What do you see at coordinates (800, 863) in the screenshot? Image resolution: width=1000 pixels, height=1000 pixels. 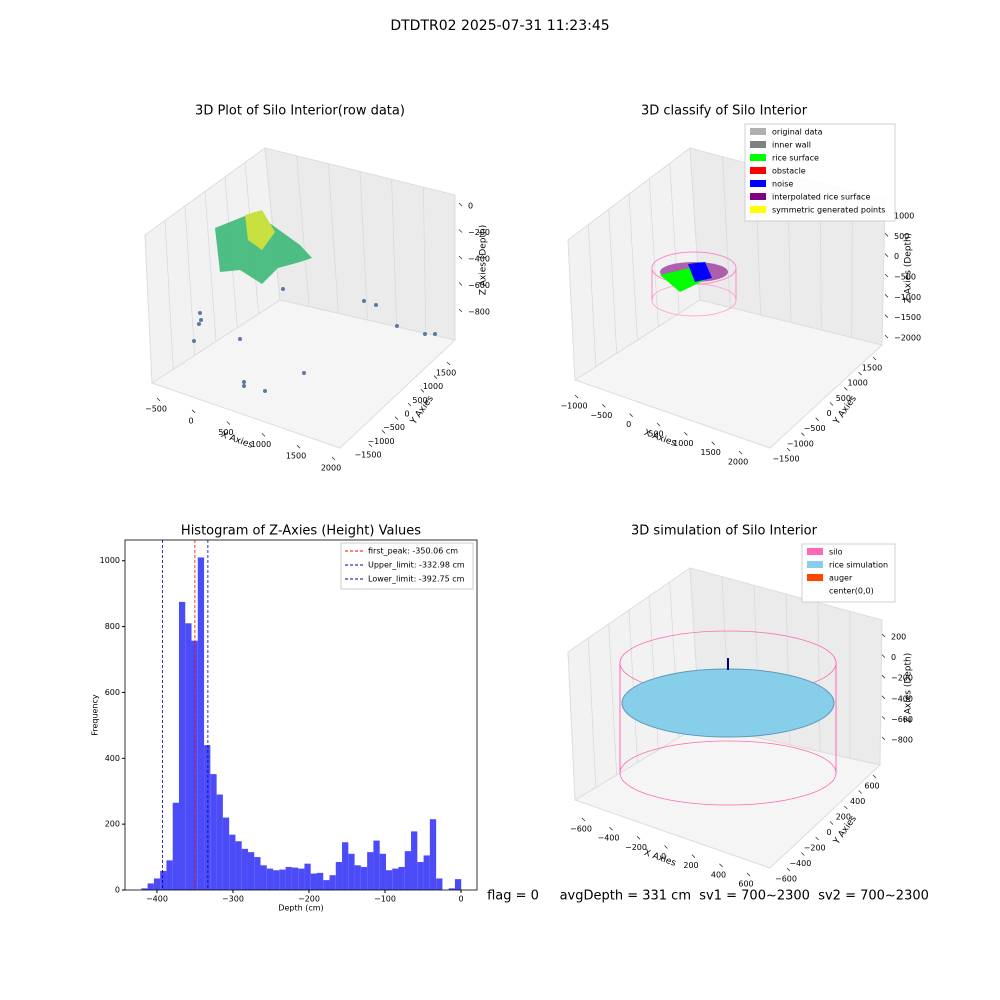 I see `y-tick-label: −400` at bounding box center [800, 863].